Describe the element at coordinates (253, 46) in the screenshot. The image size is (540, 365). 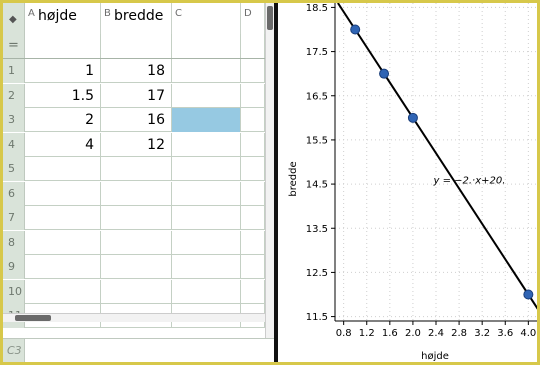
I see `formula-cell-d` at that location.